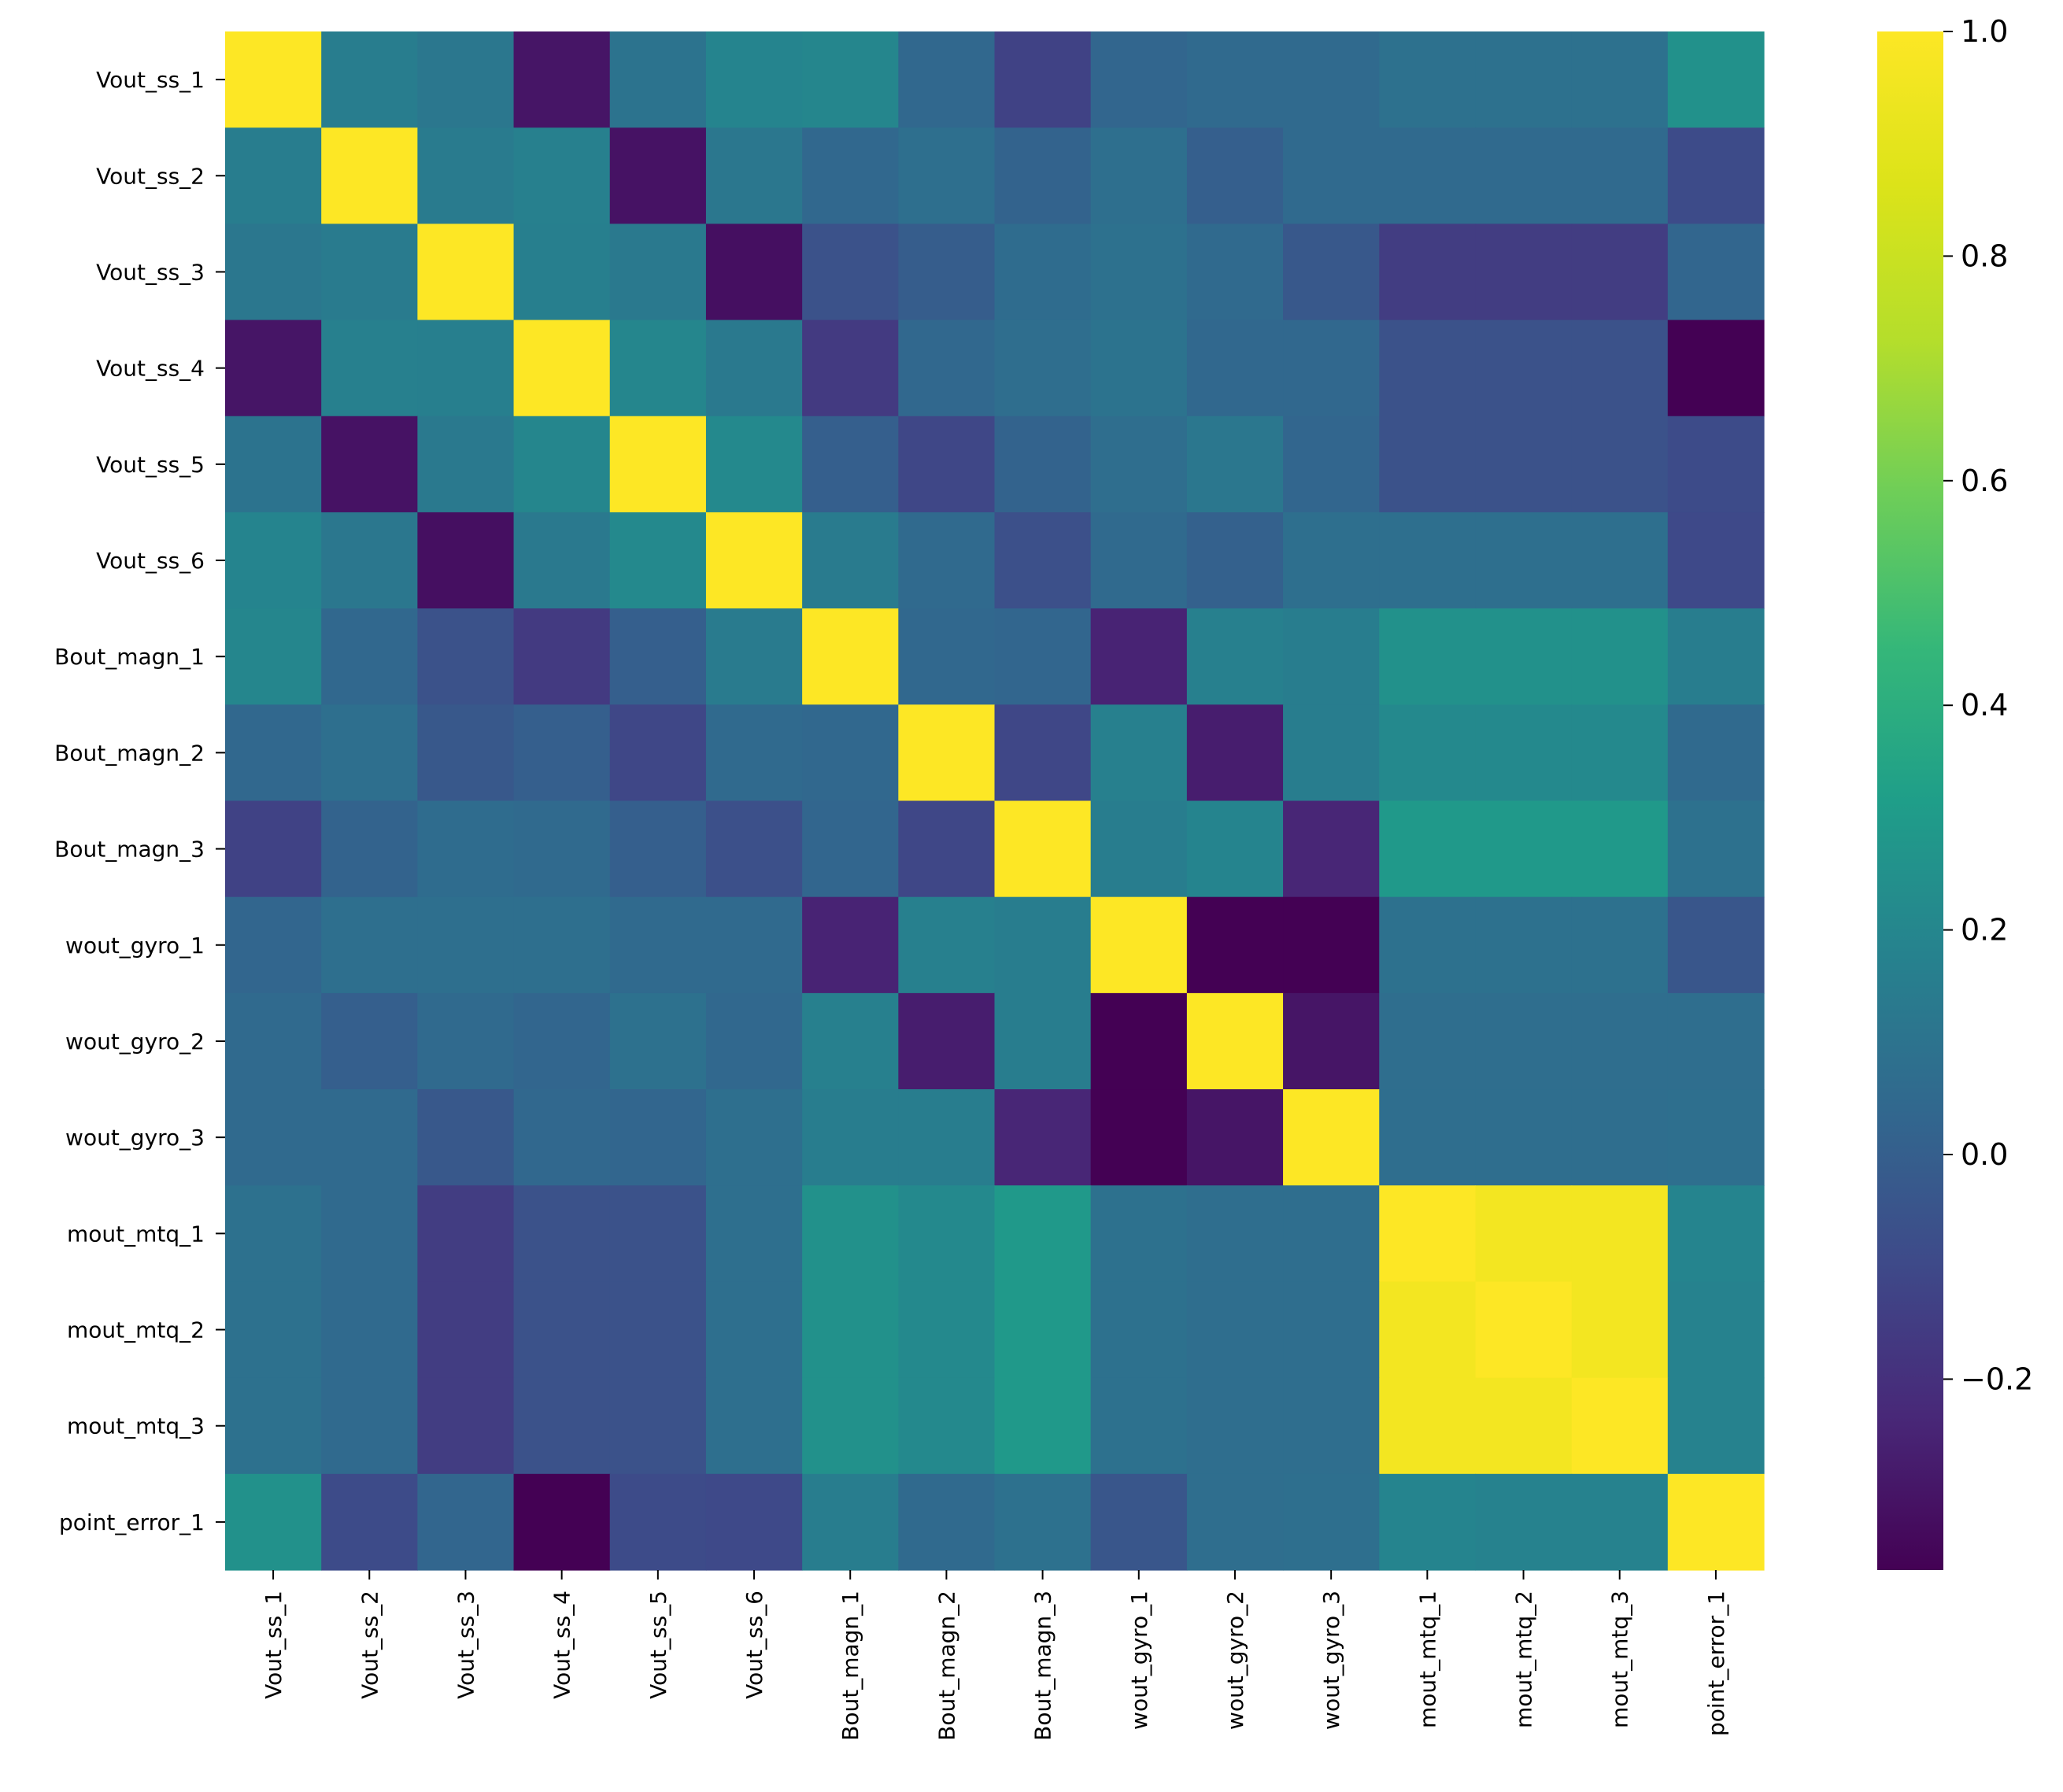 The width and height of the screenshot is (2063, 1792). What do you see at coordinates (150, 272) in the screenshot?
I see `y-tick-label: Vout_ss_3` at bounding box center [150, 272].